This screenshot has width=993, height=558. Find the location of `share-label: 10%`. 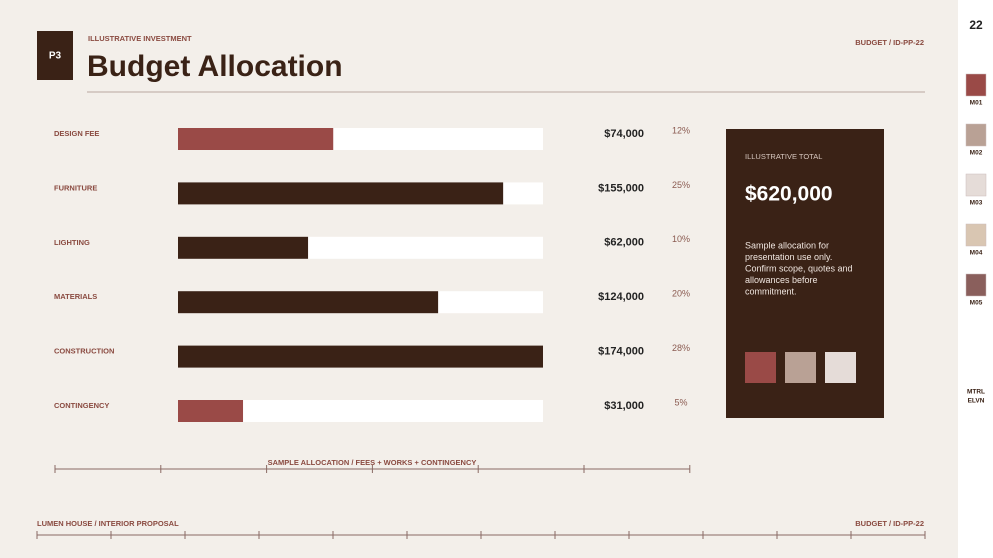

share-label: 10% is located at coordinates (681, 239).